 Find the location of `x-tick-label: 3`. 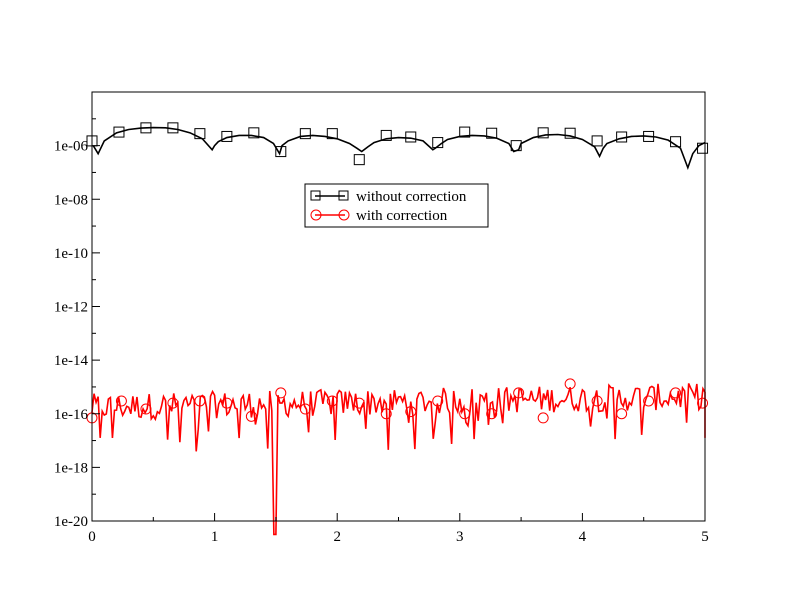

x-tick-label: 3 is located at coordinates (460, 537).